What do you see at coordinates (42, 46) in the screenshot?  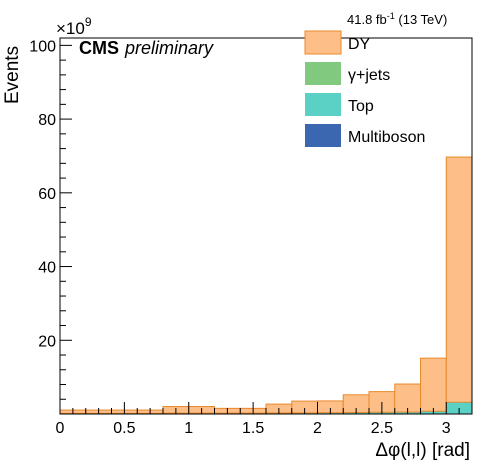 I see `y-tick-label: 100` at bounding box center [42, 46].